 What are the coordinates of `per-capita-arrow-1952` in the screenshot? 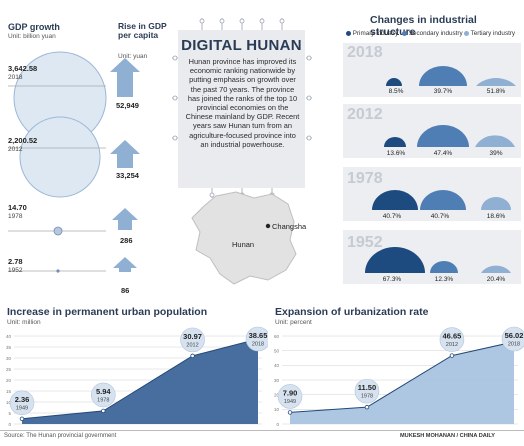 It's located at (125, 264).